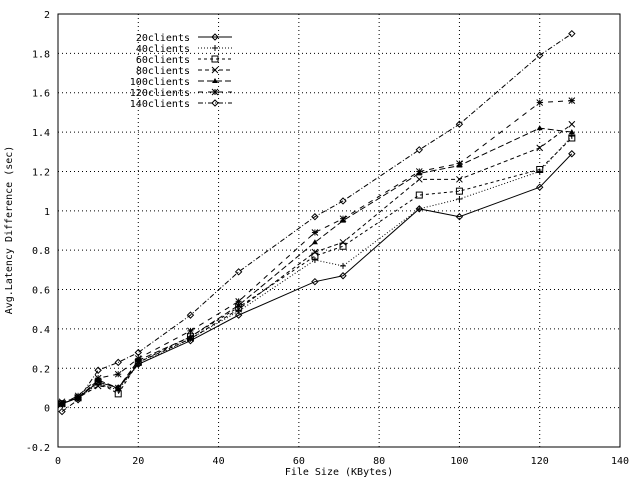  I want to click on legend-item: 100clients, so click(181, 82).